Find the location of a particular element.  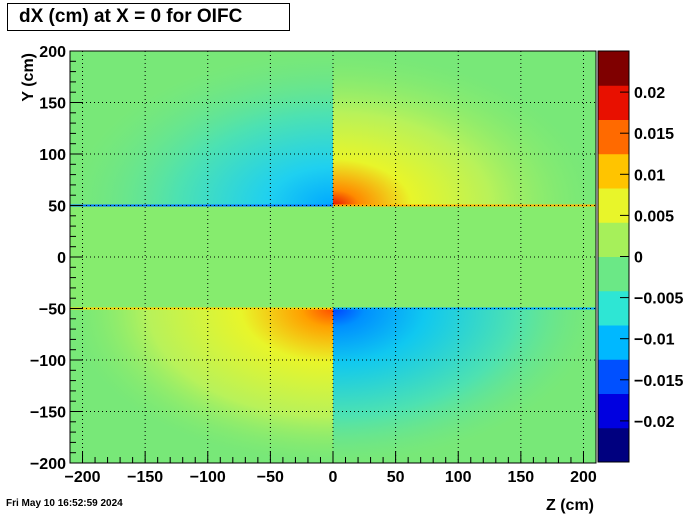

palette-tick-label: −0.01 is located at coordinates (654, 340).